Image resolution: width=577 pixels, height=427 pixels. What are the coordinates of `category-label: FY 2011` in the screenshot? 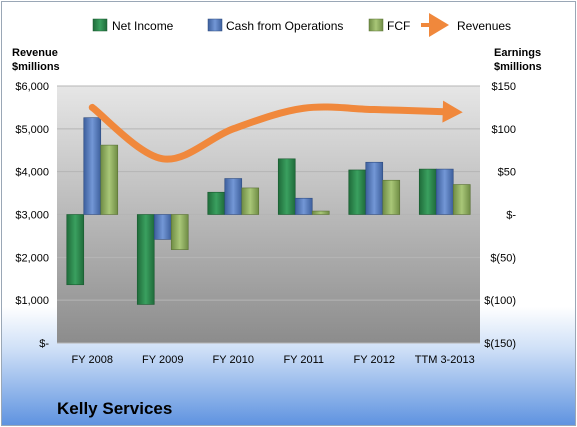 It's located at (303, 360).